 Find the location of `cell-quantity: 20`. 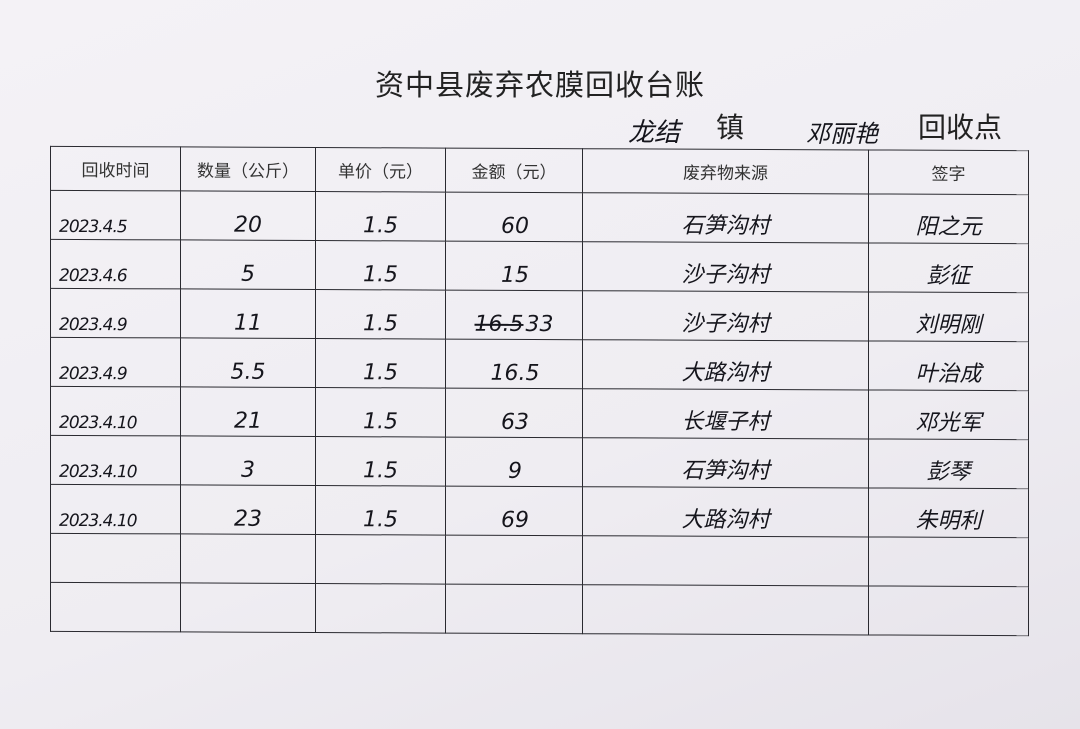

cell-quantity: 20 is located at coordinates (248, 215).